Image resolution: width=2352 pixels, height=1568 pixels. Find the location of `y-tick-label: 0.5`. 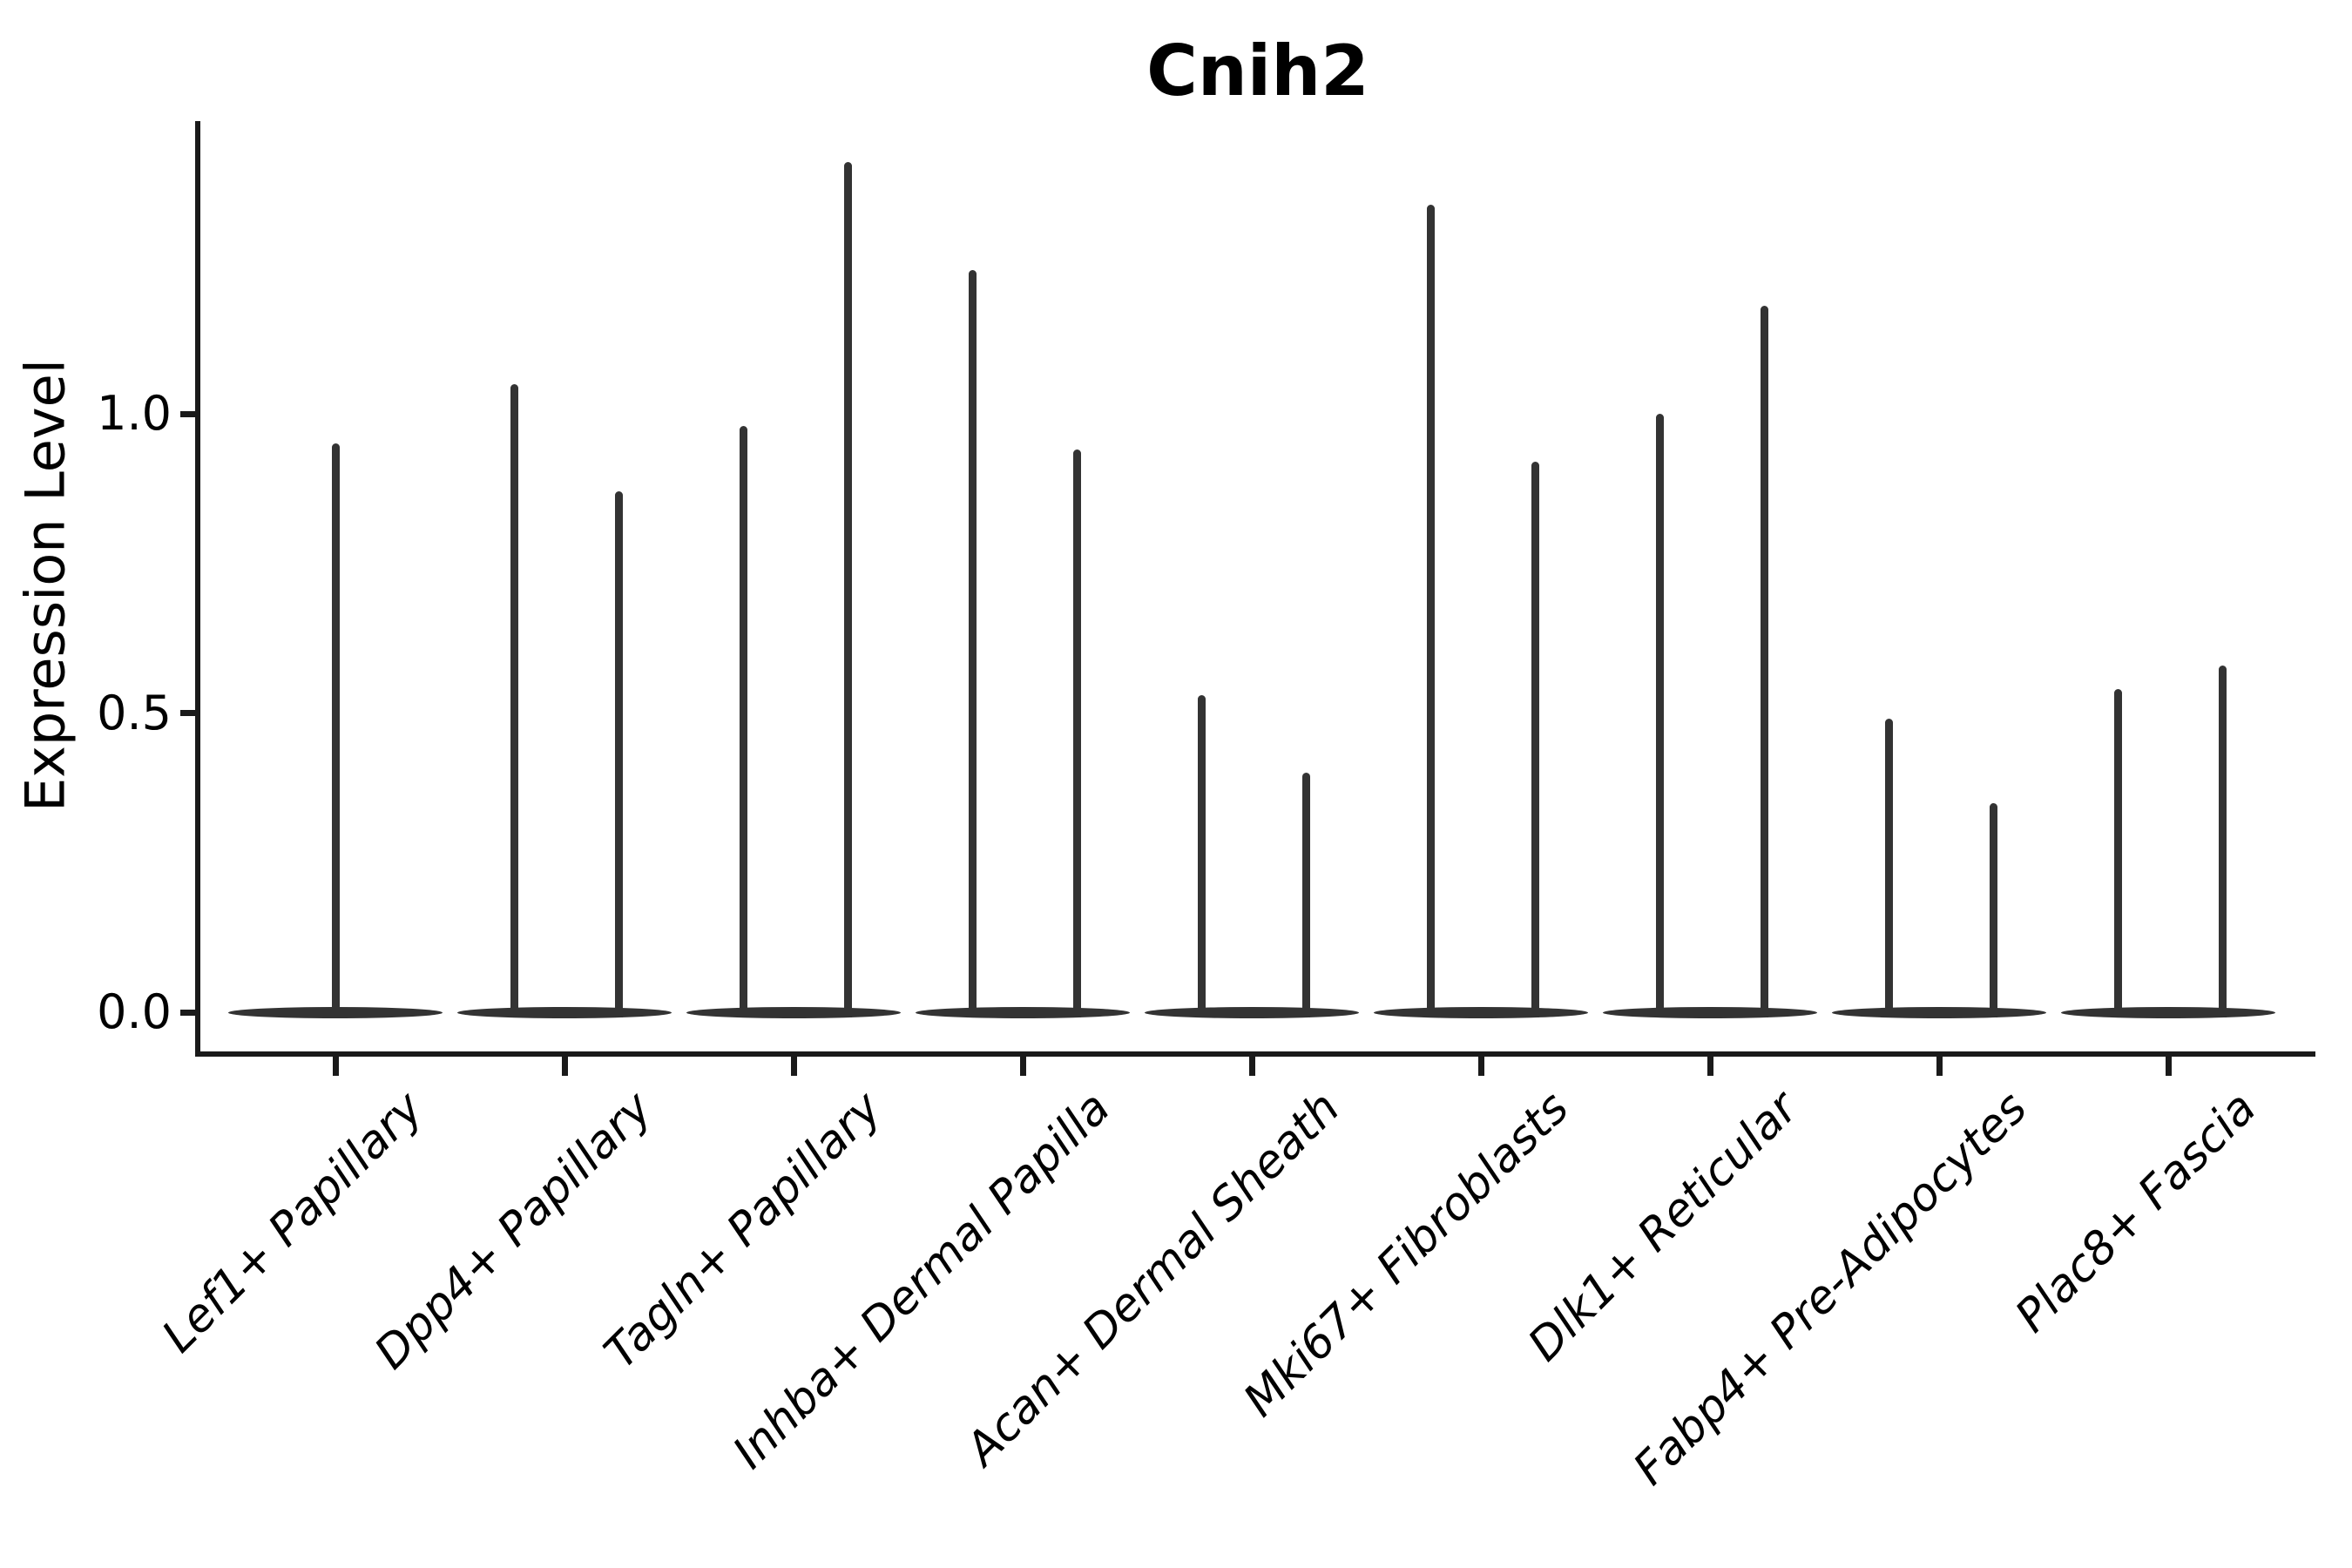

y-tick-label: 0.5 is located at coordinates (134, 712).